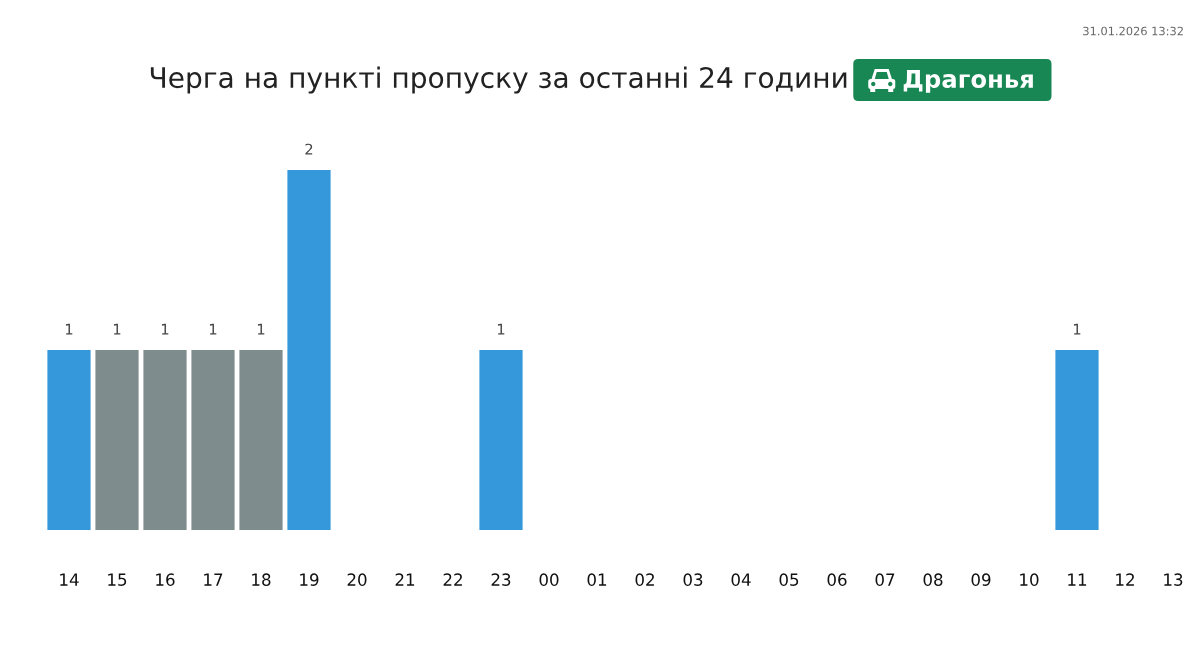 Image resolution: width=1200 pixels, height=651 pixels. What do you see at coordinates (498, 80) in the screenshot?
I see `chart-title: Черга на пункті пропуску за останні 24 години` at bounding box center [498, 80].